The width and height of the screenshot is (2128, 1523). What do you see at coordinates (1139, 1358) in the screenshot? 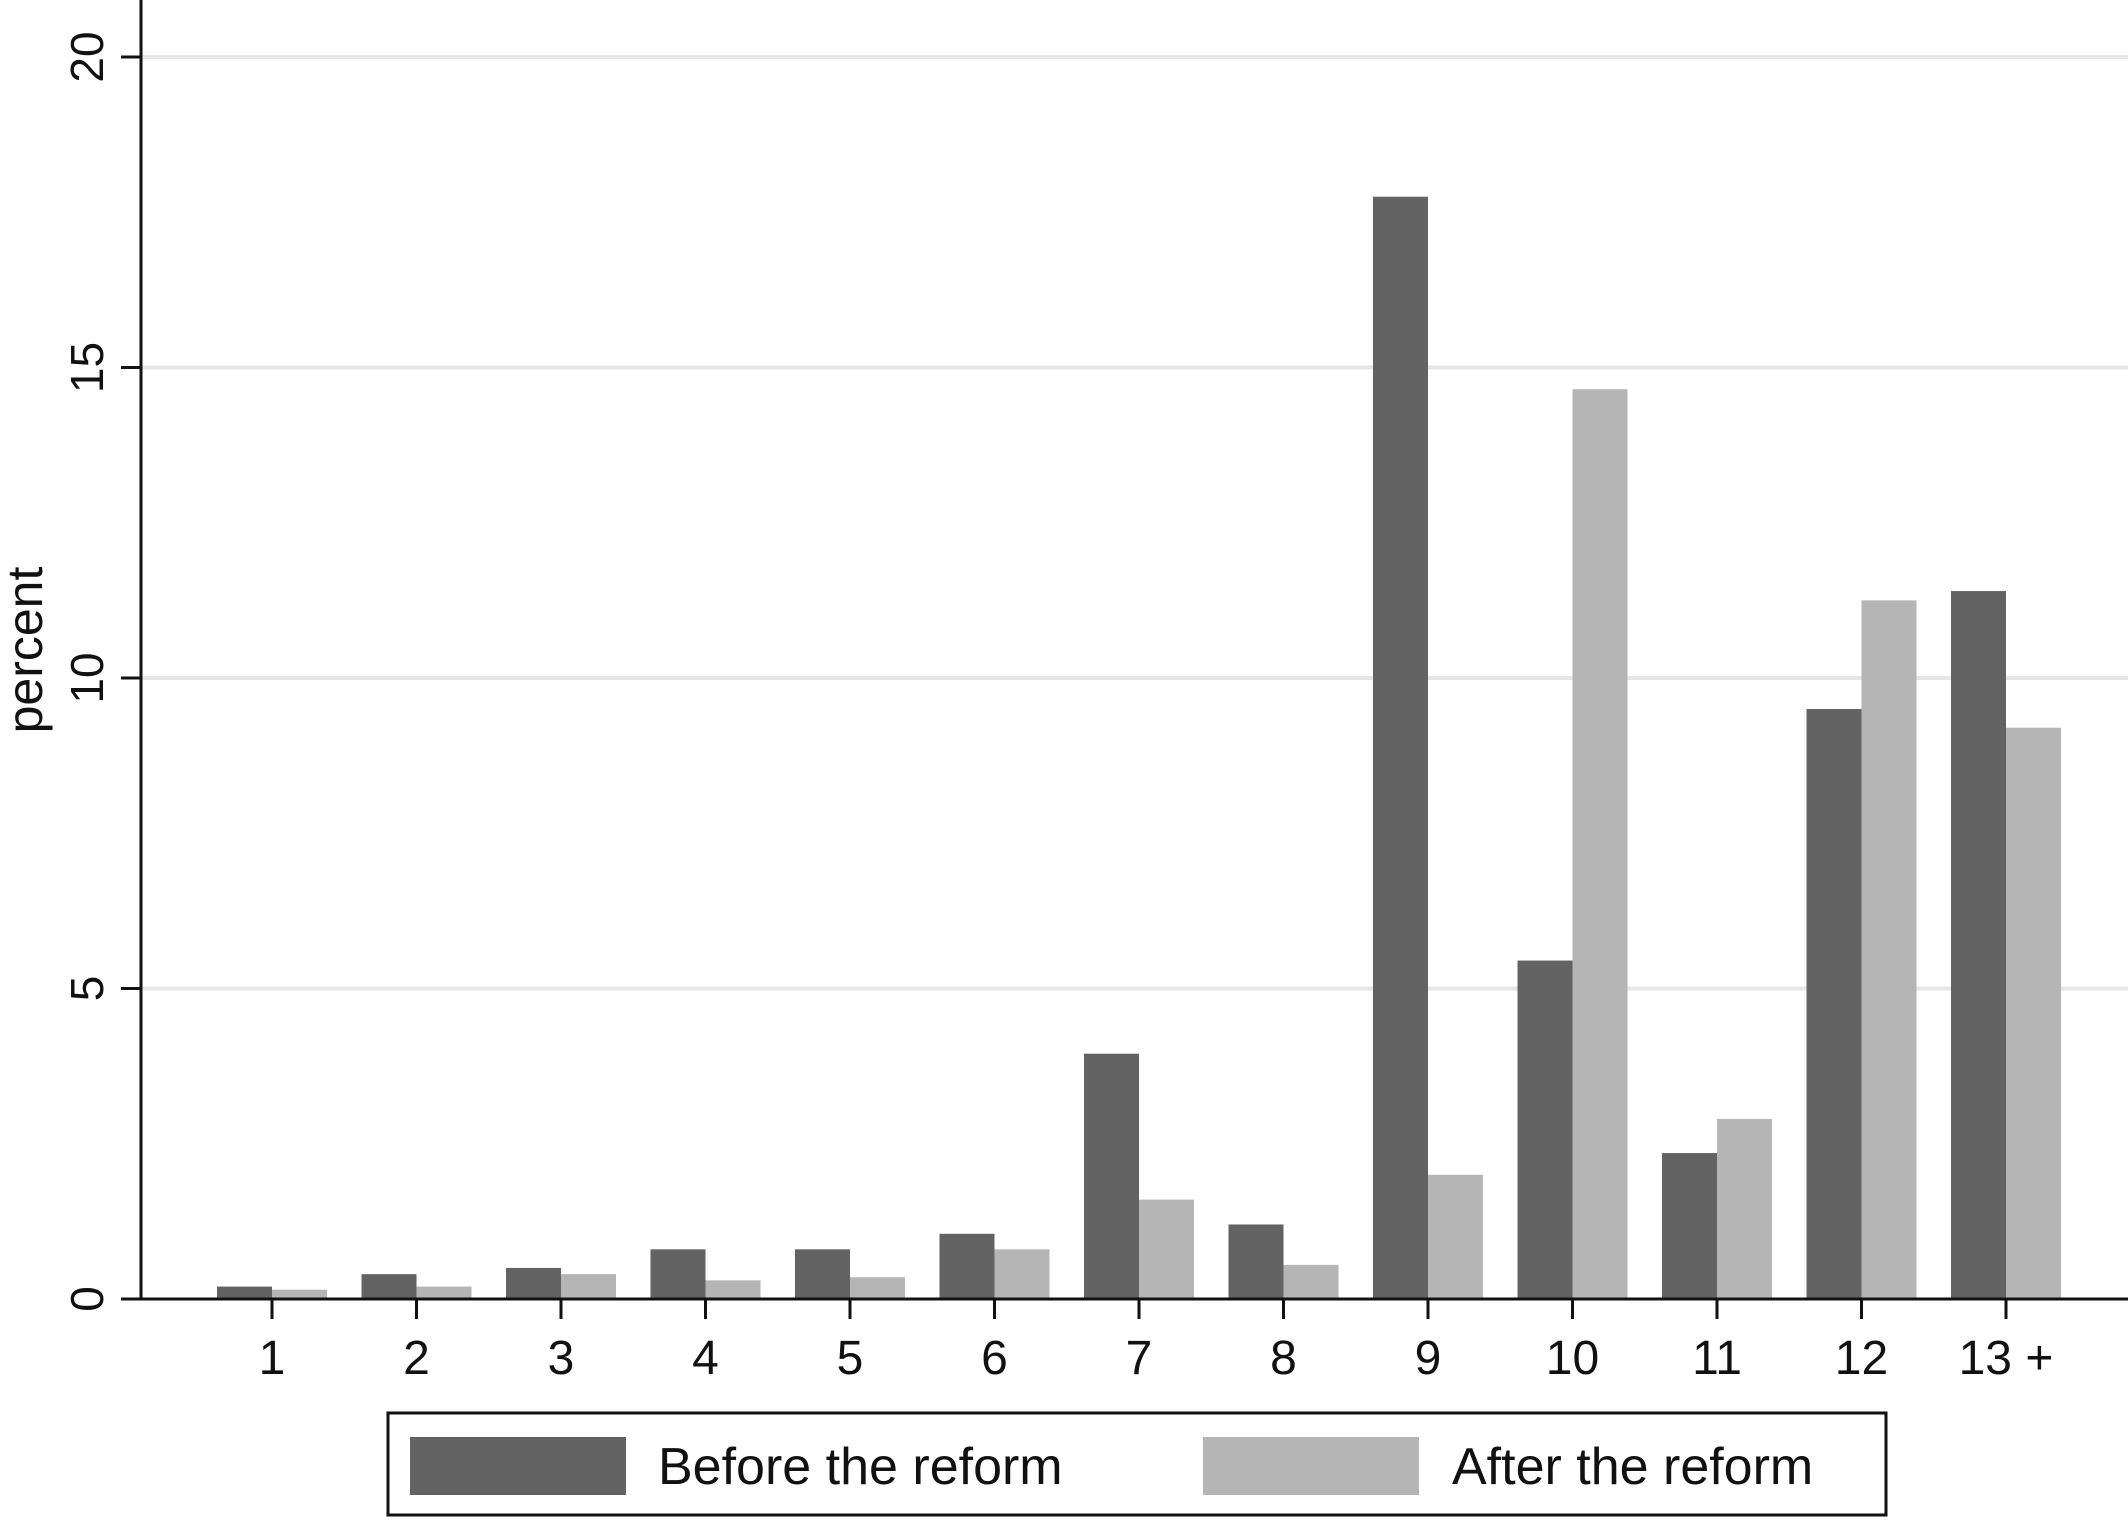
I see `x-tick-label: 7` at bounding box center [1139, 1358].